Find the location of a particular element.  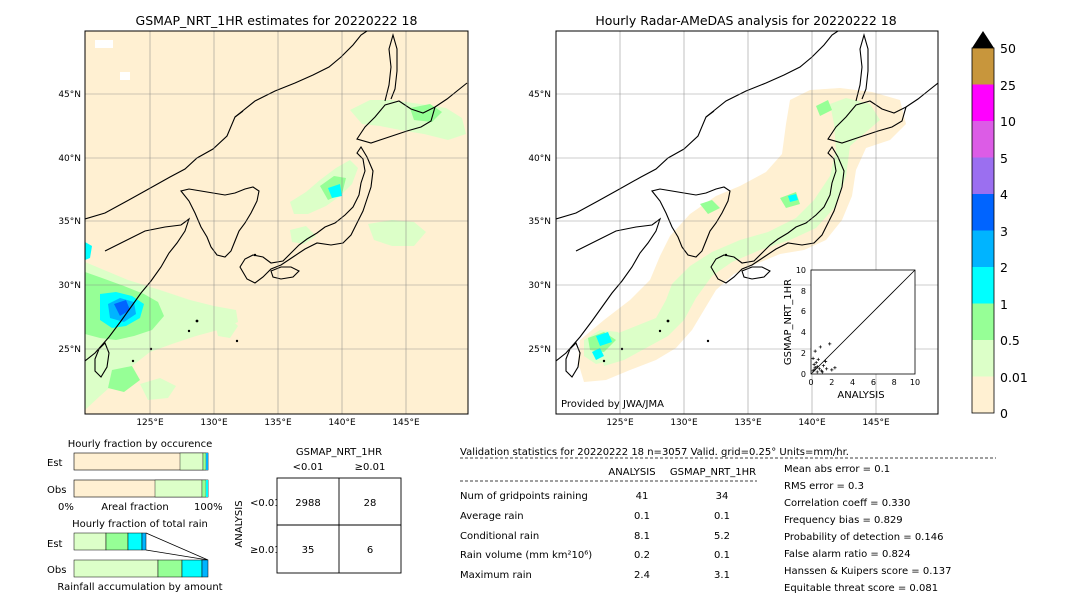

total-rain-footer: Rainfall accumulation by amount is located at coordinates (139, 587).